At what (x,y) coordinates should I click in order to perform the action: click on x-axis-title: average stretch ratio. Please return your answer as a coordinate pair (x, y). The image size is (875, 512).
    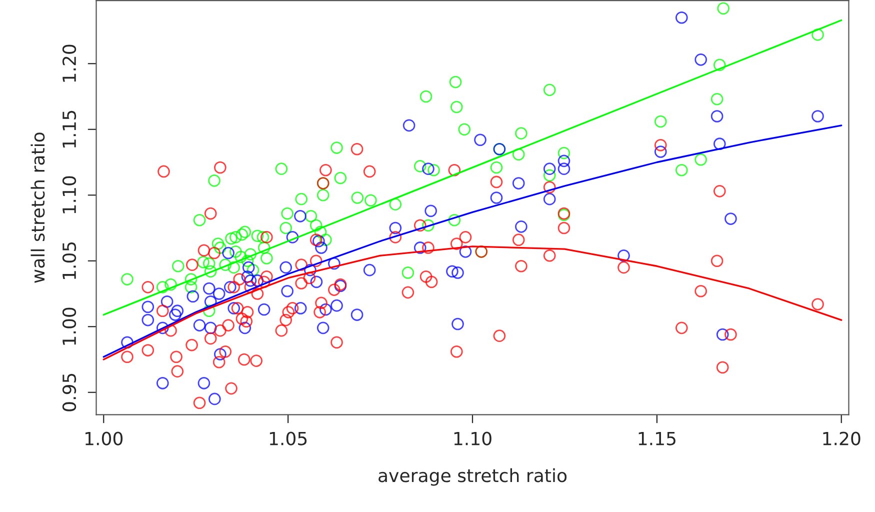
    Looking at the image, I should click on (472, 477).